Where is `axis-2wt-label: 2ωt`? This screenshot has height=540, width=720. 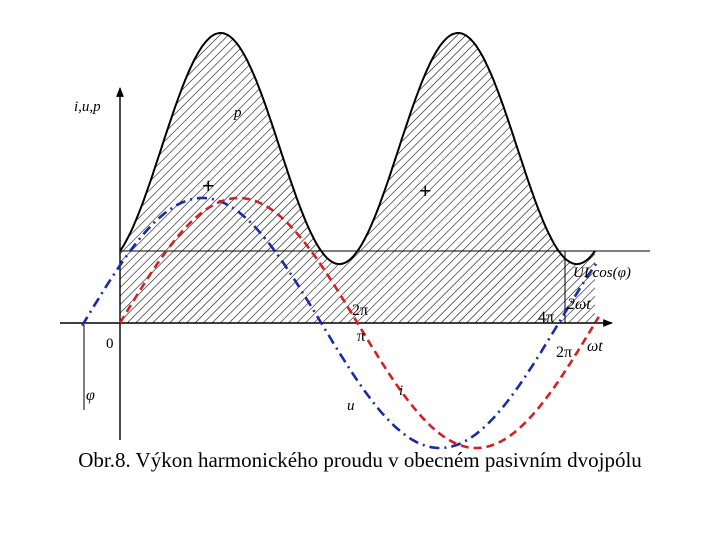 axis-2wt-label: 2ωt is located at coordinates (579, 304).